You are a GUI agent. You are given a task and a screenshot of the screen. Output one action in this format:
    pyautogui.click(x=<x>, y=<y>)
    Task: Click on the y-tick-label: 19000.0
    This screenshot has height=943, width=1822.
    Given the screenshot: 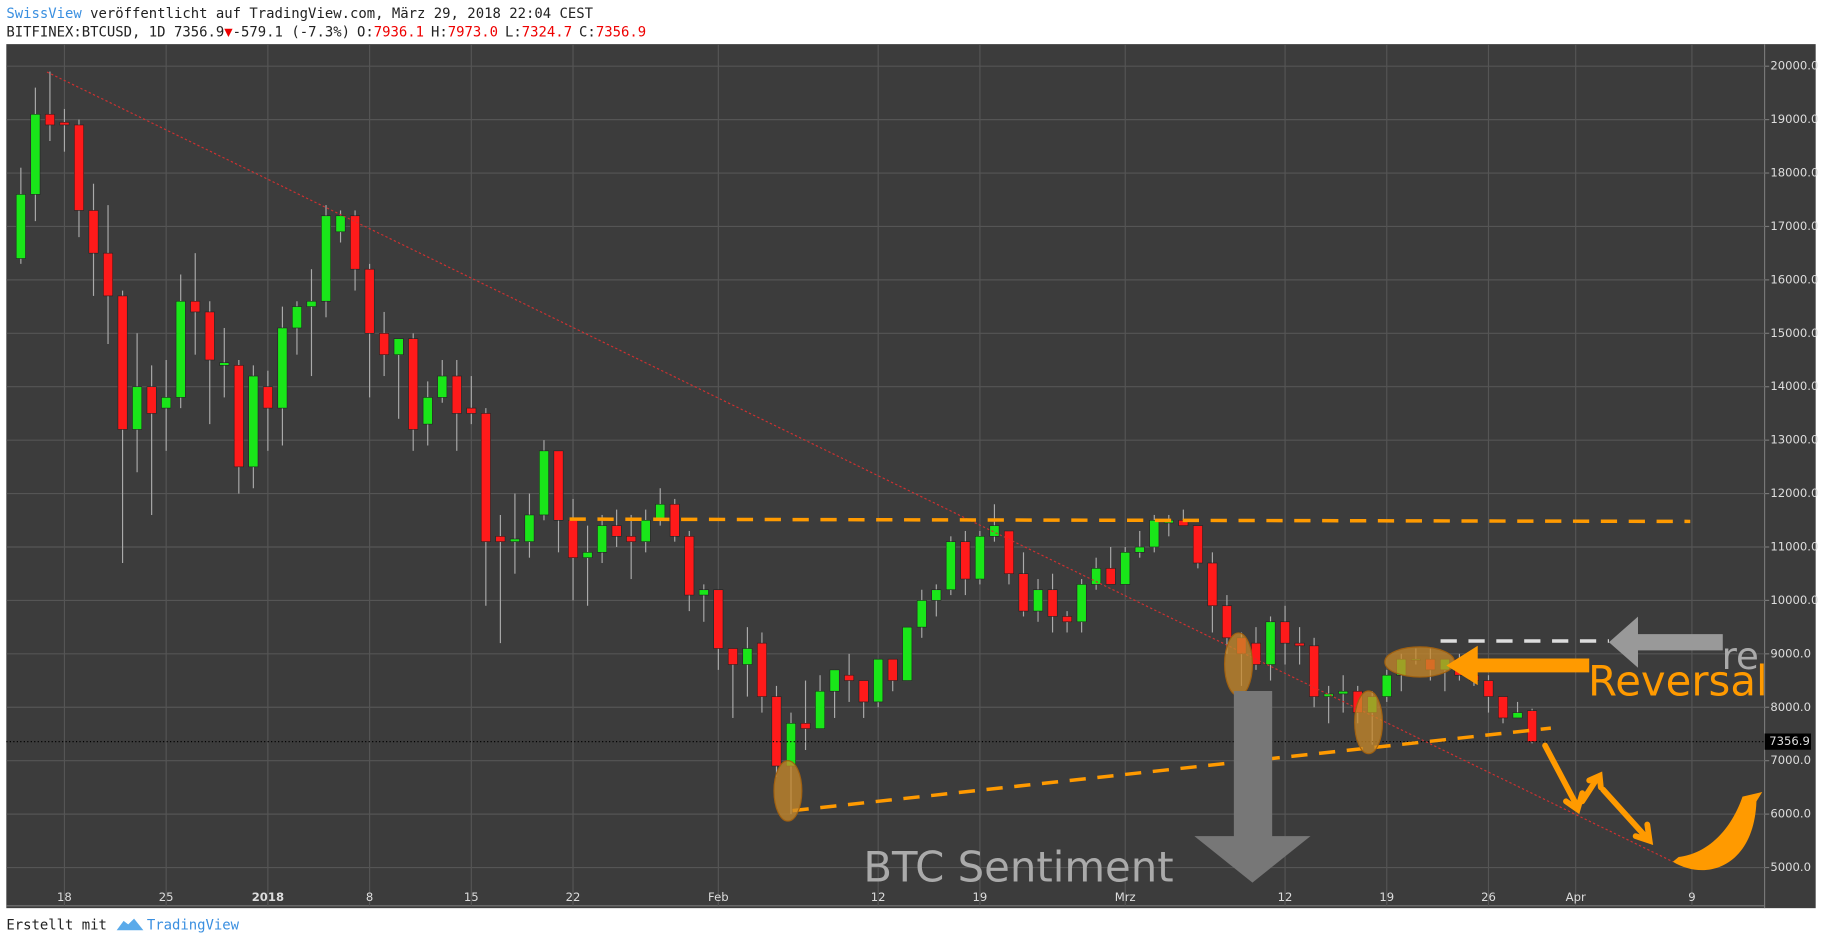 What is the action you would take?
    pyautogui.click(x=1794, y=119)
    